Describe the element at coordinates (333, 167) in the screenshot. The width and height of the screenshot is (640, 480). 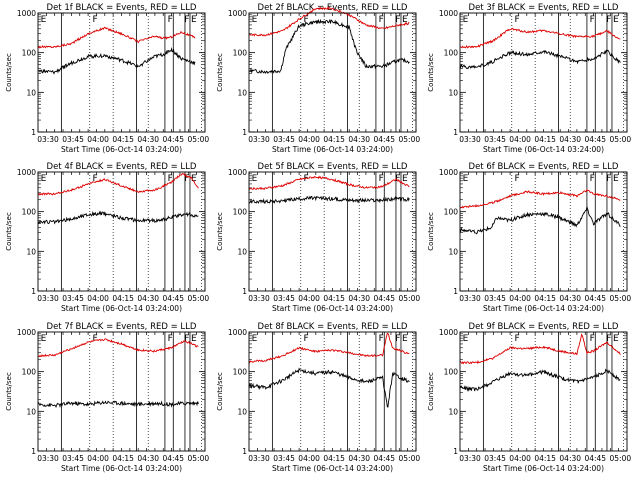
I see `panel-title: Det 5f BLACK = Events, RED = LLD` at that location.